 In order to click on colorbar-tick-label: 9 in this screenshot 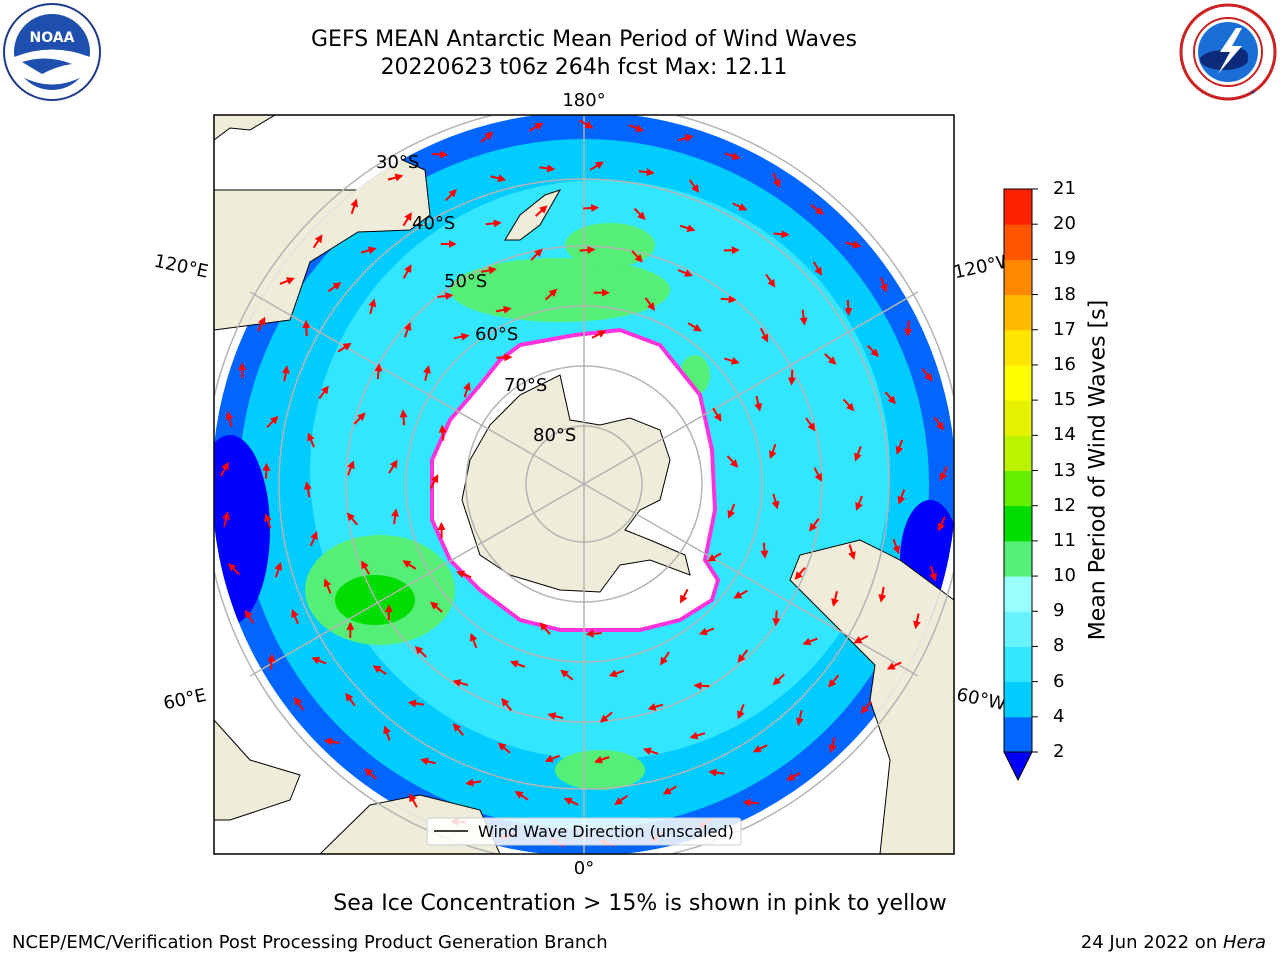, I will do `click(1059, 611)`.